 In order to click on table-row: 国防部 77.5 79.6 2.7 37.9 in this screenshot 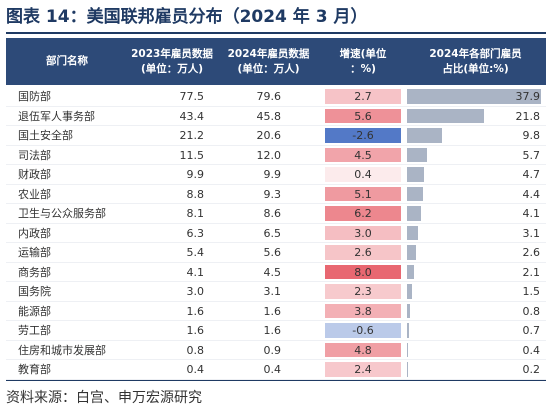, I will do `click(276, 97)`.